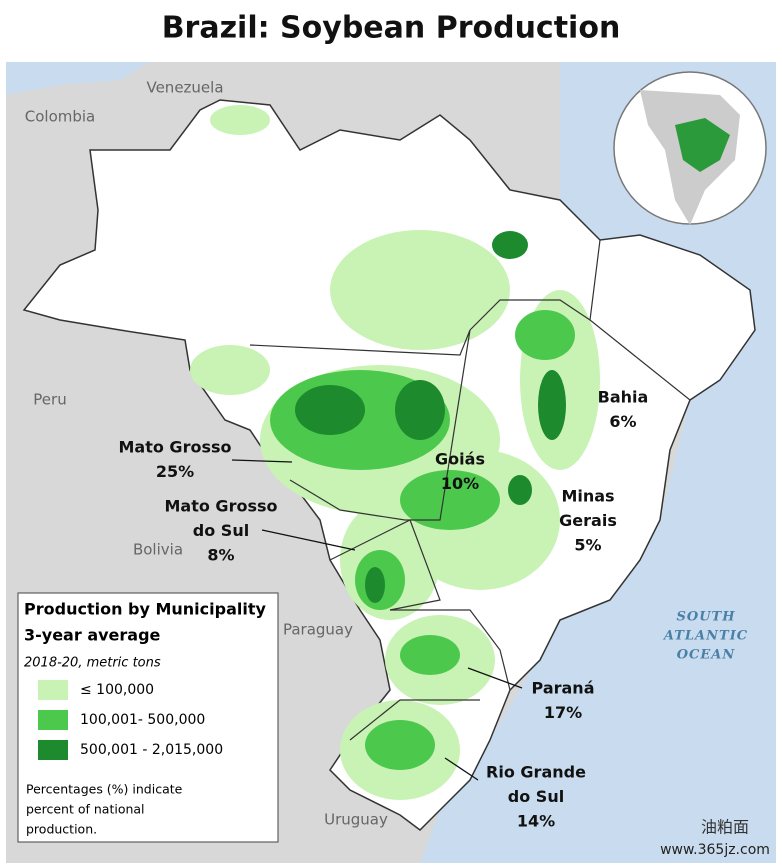 The width and height of the screenshot is (782, 867). I want to click on country-label: Peru, so click(49, 400).